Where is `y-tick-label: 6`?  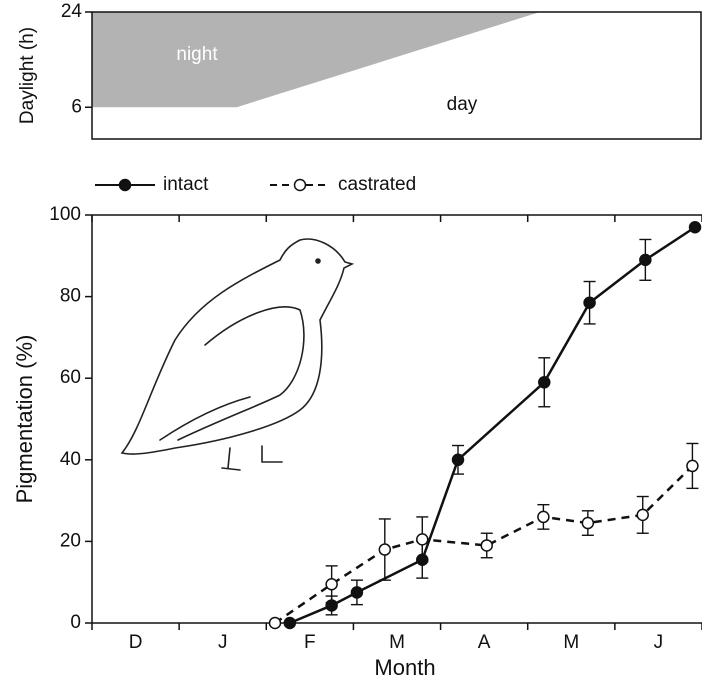
y-tick-label: 6 is located at coordinates (76, 106).